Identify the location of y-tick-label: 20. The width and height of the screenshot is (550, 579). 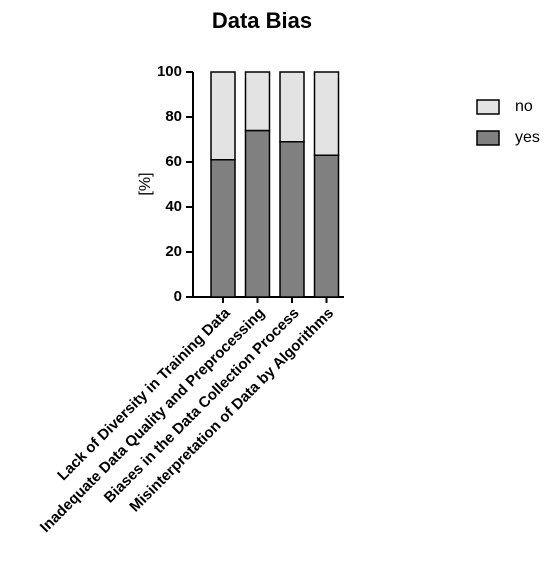
(173, 251).